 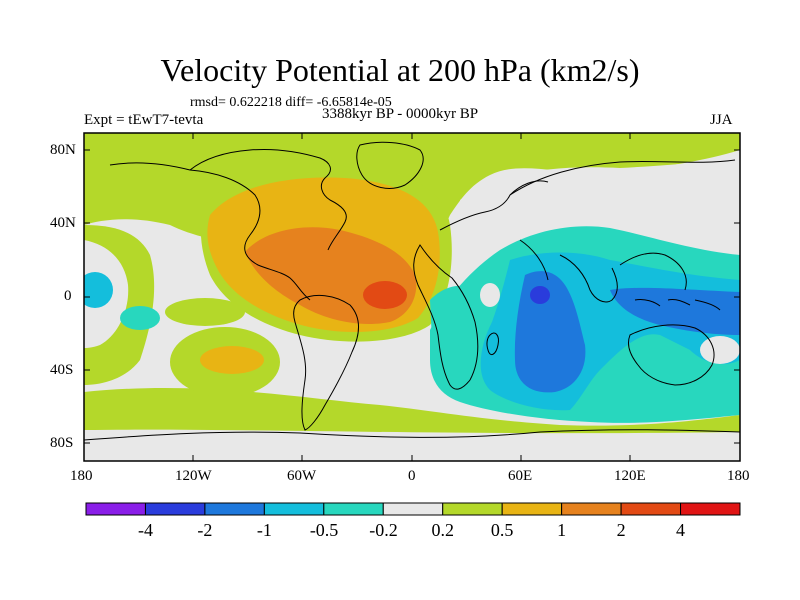 I want to click on x-label-60e: 60E, so click(x=520, y=476).